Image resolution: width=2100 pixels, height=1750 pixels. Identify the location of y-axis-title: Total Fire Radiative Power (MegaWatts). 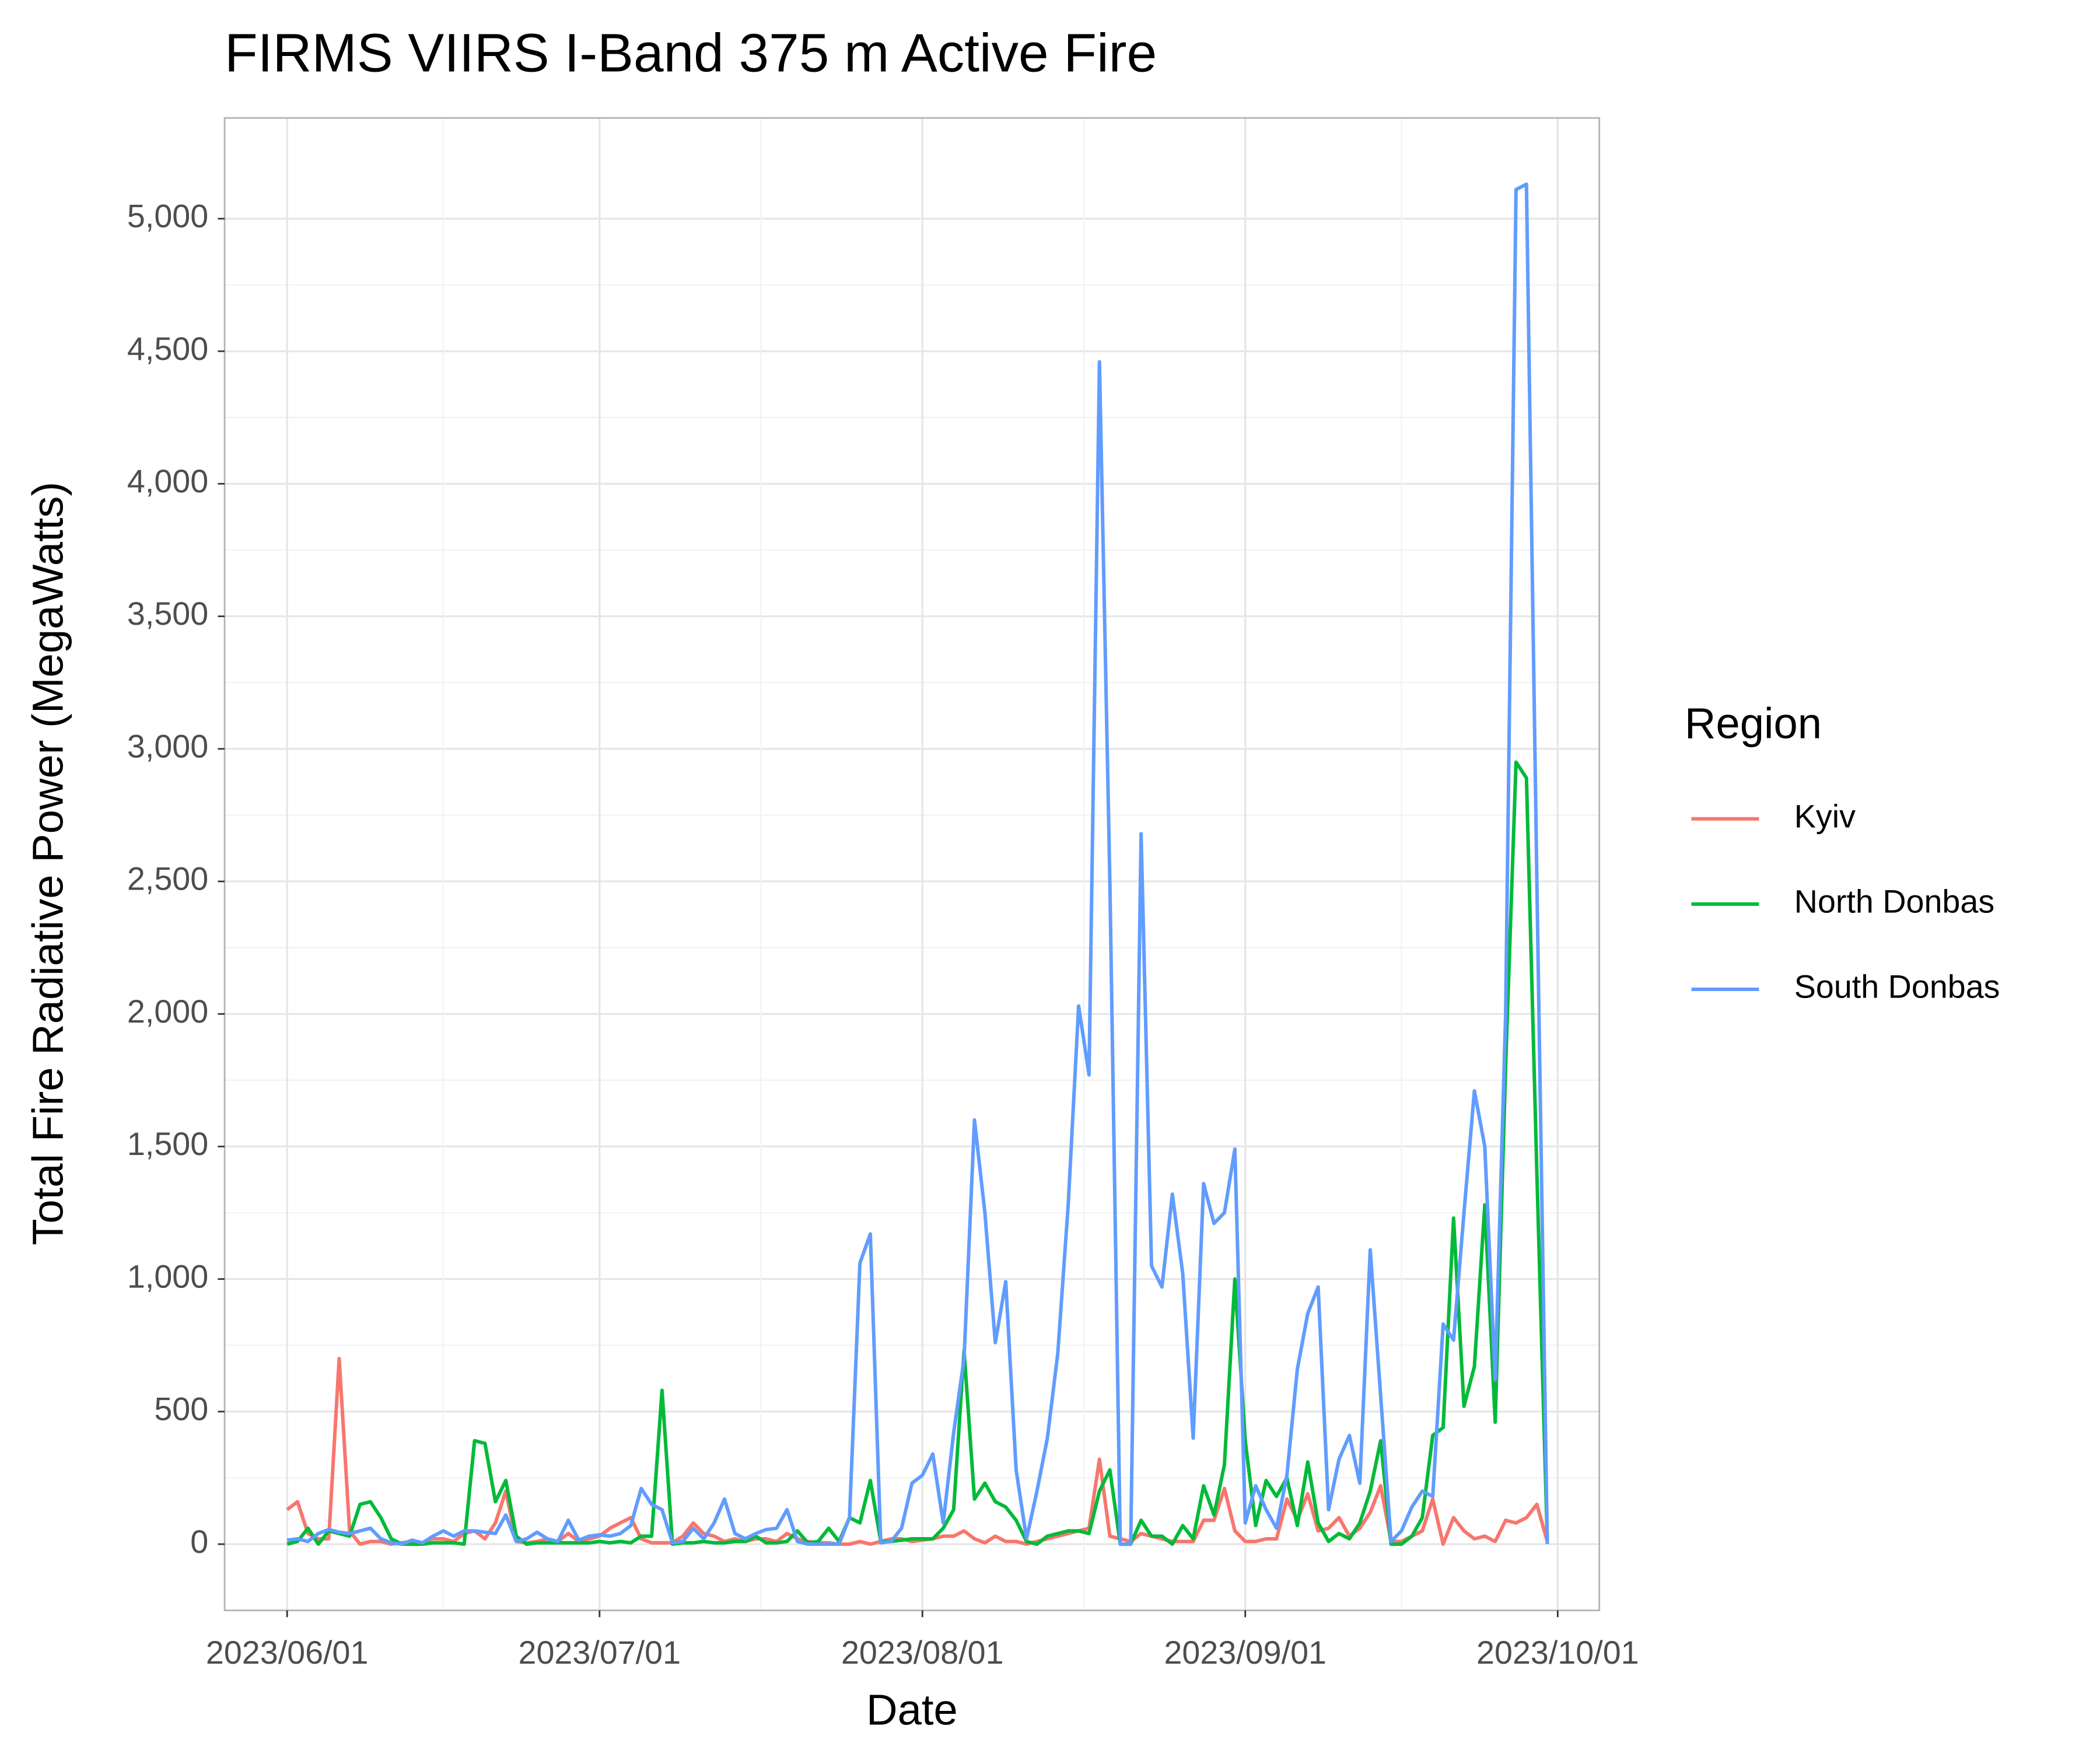
(48, 863).